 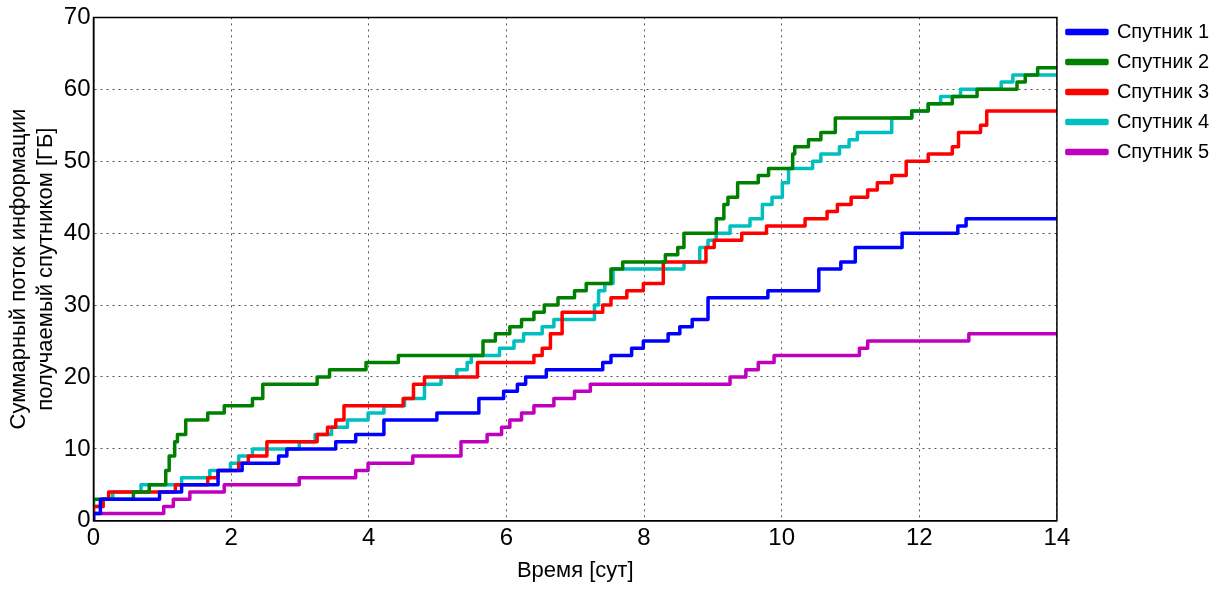 I want to click on legend-label: Спутник 5, so click(x=1163, y=150).